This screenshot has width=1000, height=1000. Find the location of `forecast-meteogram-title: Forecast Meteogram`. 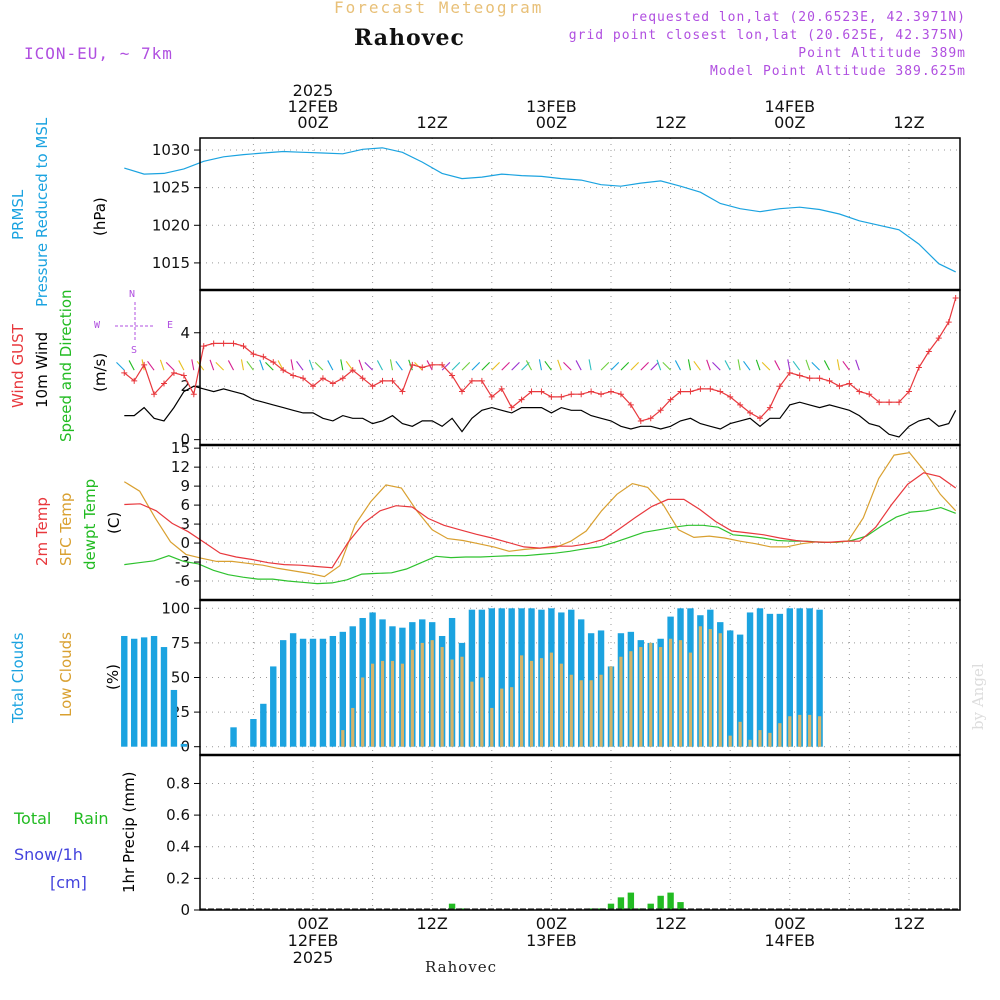

forecast-meteogram-title: Forecast Meteogram is located at coordinates (439, 8).